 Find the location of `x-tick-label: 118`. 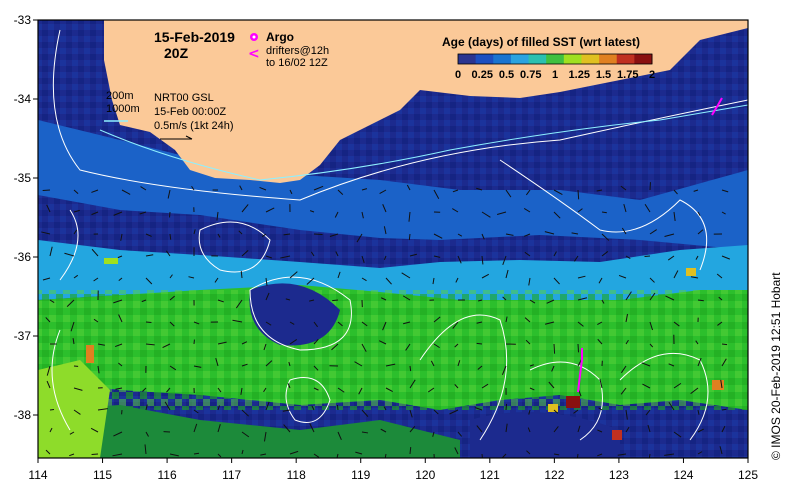

x-tick-label: 118 is located at coordinates (296, 475).